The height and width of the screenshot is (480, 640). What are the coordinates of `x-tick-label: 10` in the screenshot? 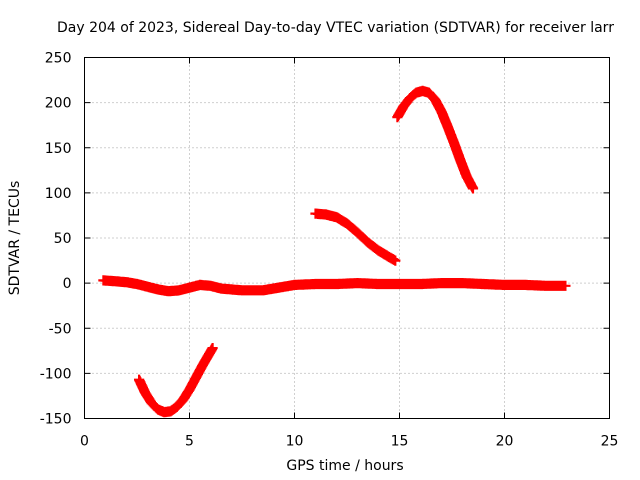 It's located at (295, 442).